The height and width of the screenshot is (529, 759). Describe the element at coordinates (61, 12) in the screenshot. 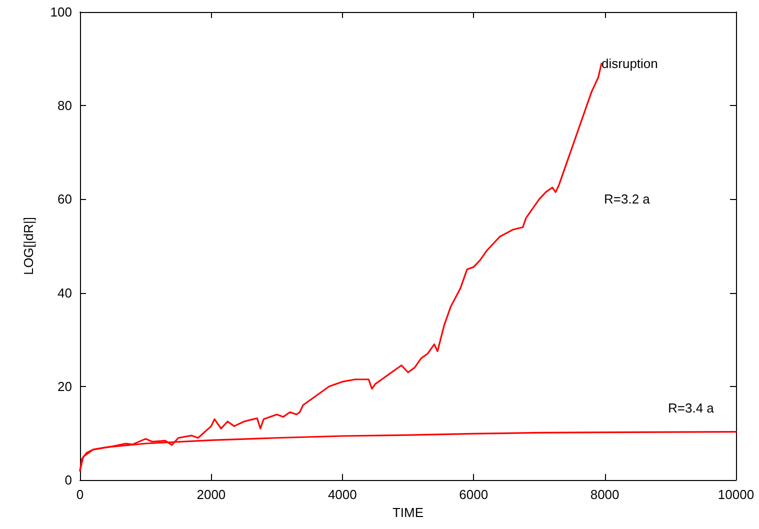

I see `y-tick-label: 100` at that location.